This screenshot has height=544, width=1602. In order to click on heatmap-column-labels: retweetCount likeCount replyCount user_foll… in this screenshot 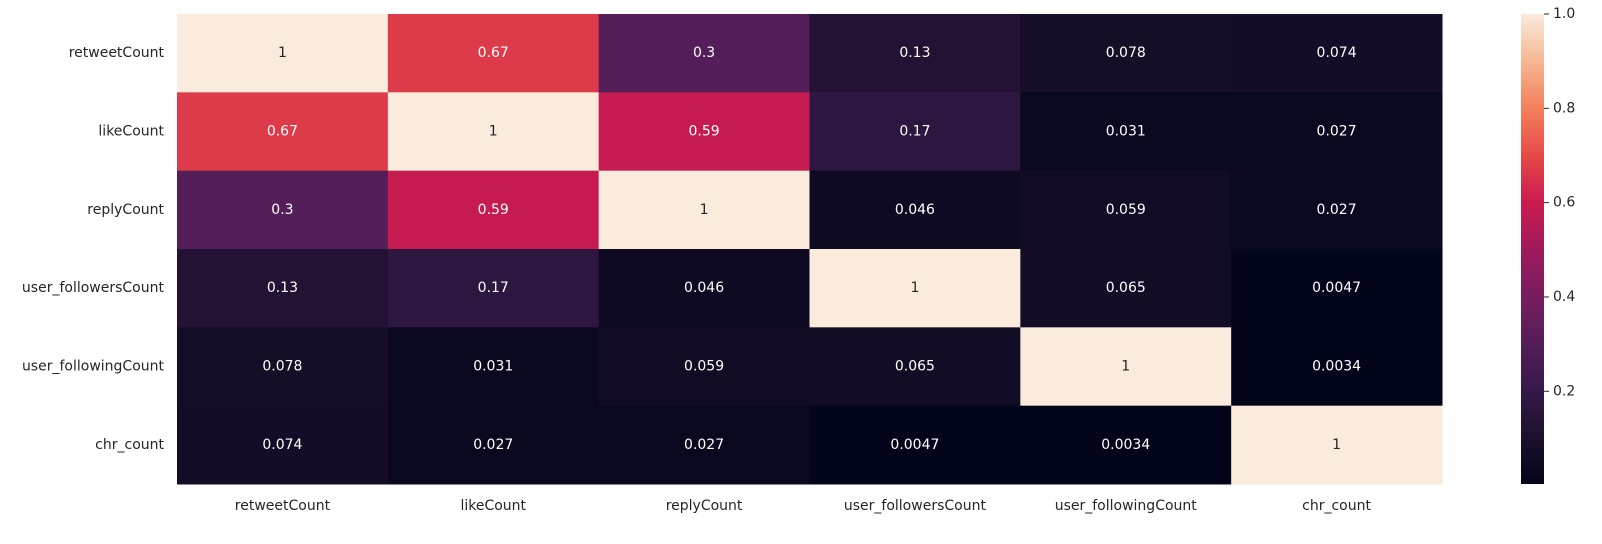, I will do `click(803, 506)`.